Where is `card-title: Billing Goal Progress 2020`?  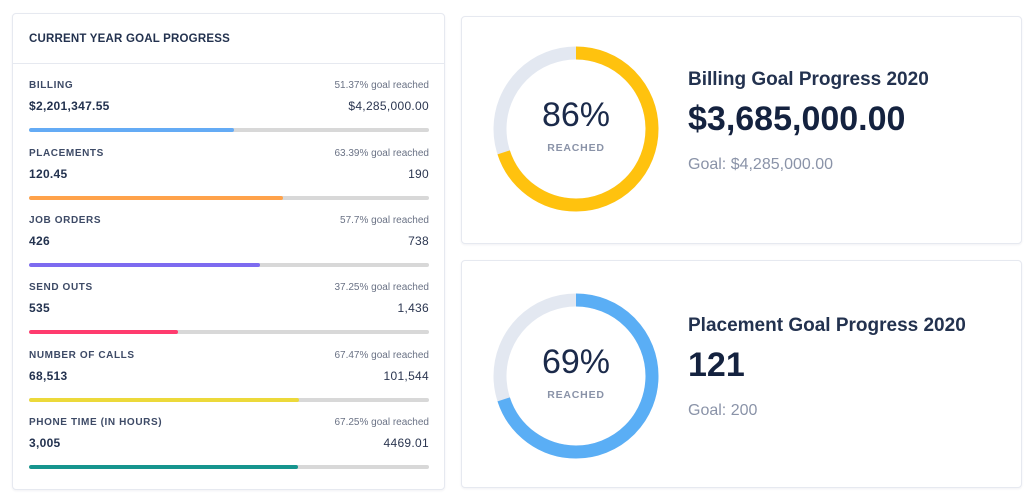 card-title: Billing Goal Progress 2020 is located at coordinates (808, 79).